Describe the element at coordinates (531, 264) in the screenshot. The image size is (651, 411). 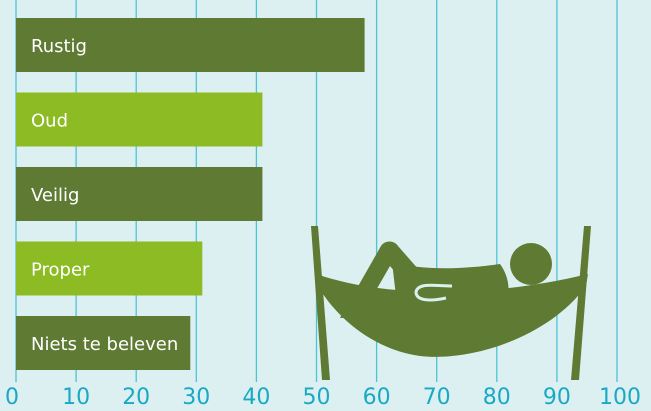
I see `sleeper-head-icon` at that location.